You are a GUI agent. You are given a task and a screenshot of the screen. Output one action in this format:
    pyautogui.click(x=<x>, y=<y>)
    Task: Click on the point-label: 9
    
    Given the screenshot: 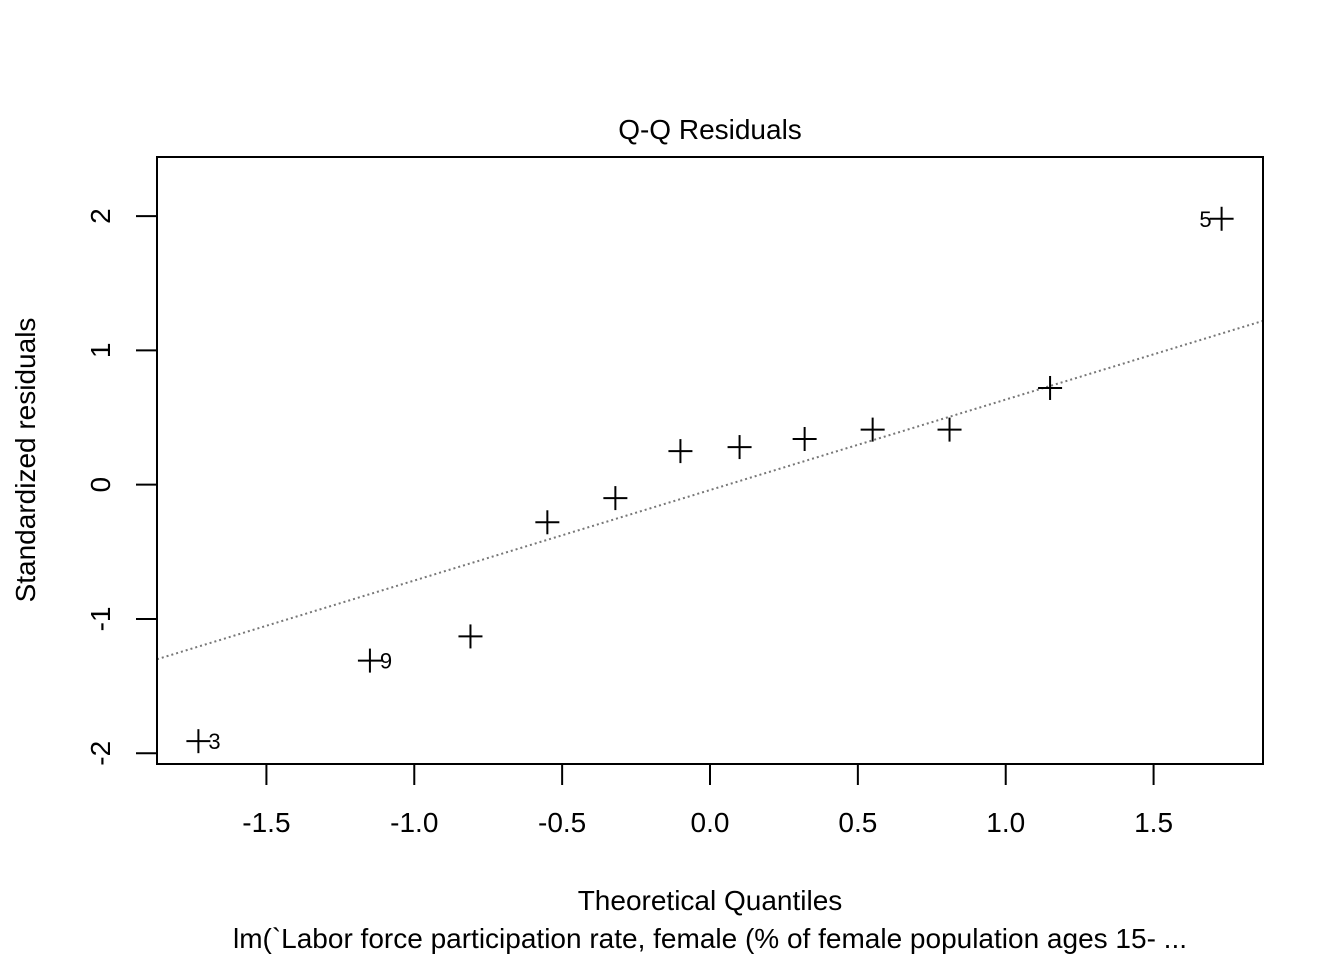 What is the action you would take?
    pyautogui.click(x=386, y=661)
    